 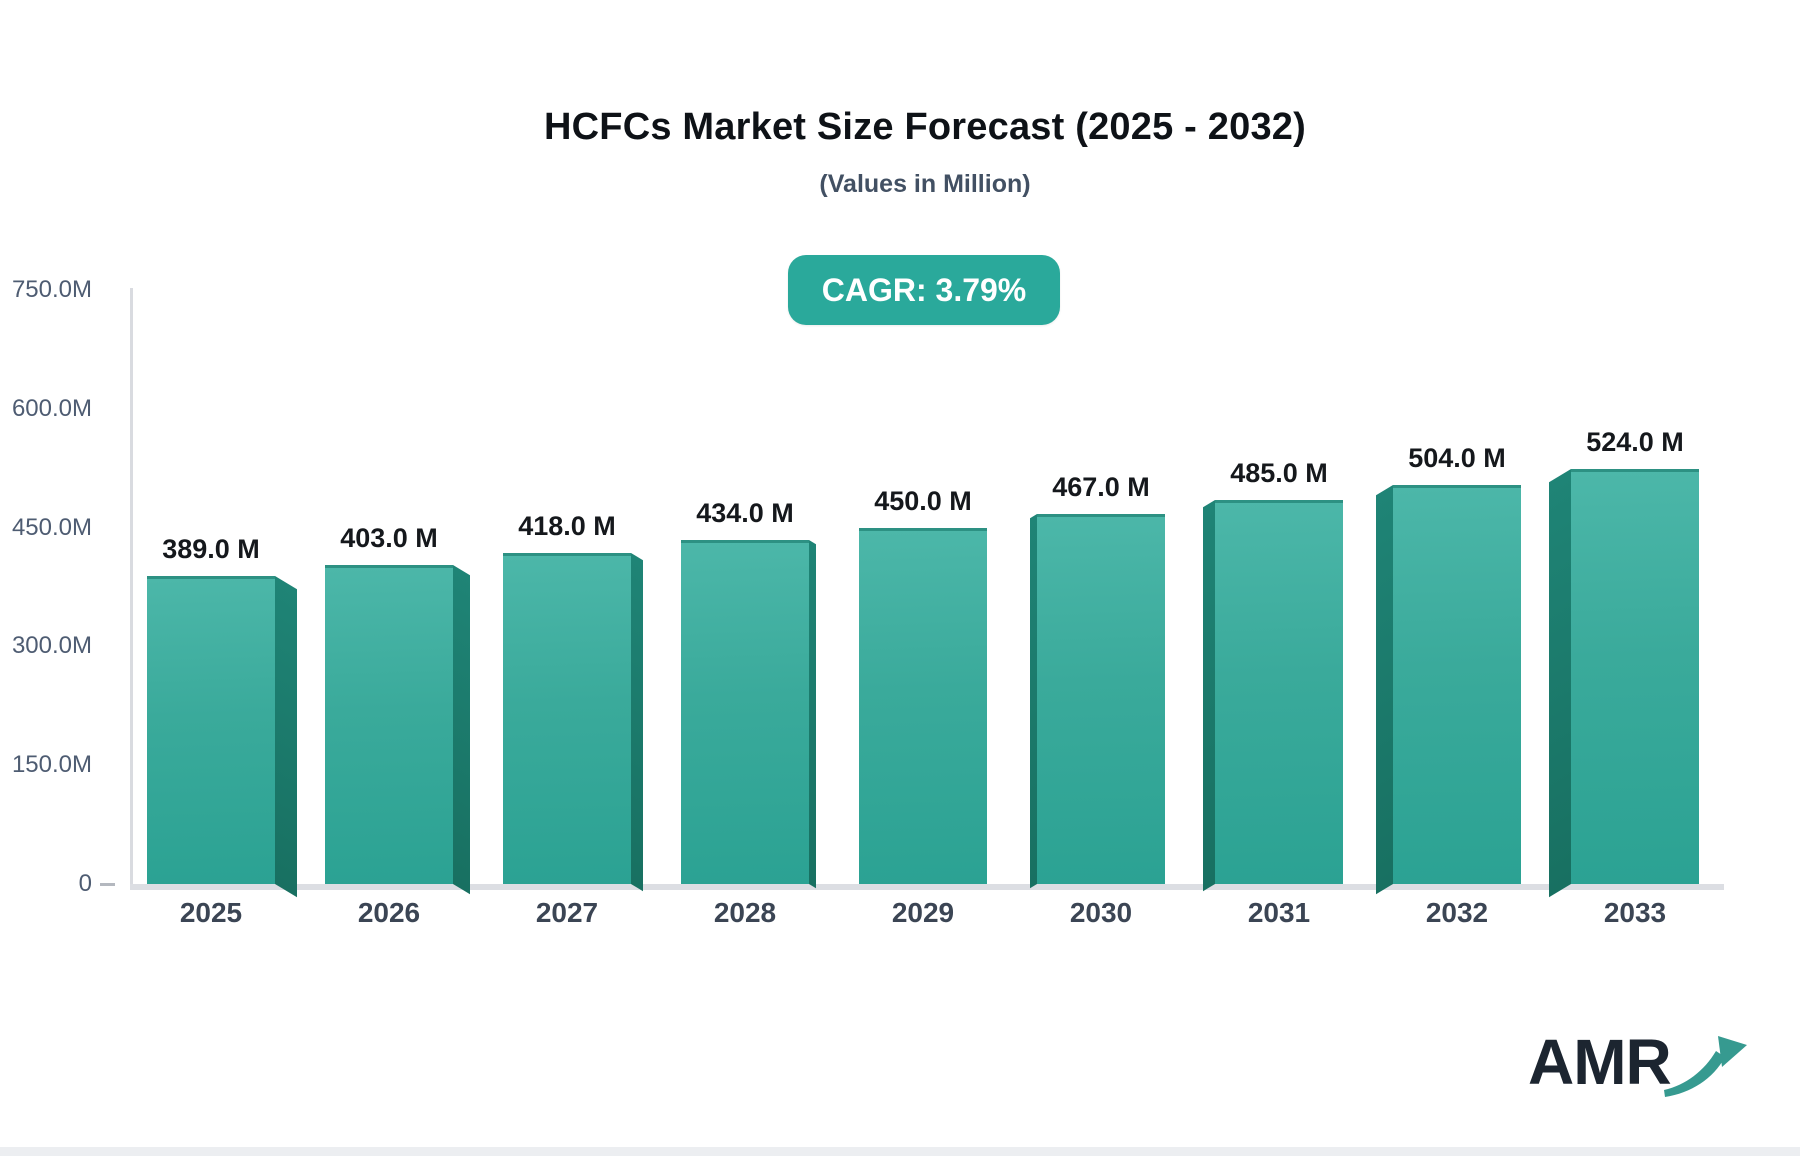 What do you see at coordinates (389, 538) in the screenshot?
I see `bar-value-label: 403.0 M` at bounding box center [389, 538].